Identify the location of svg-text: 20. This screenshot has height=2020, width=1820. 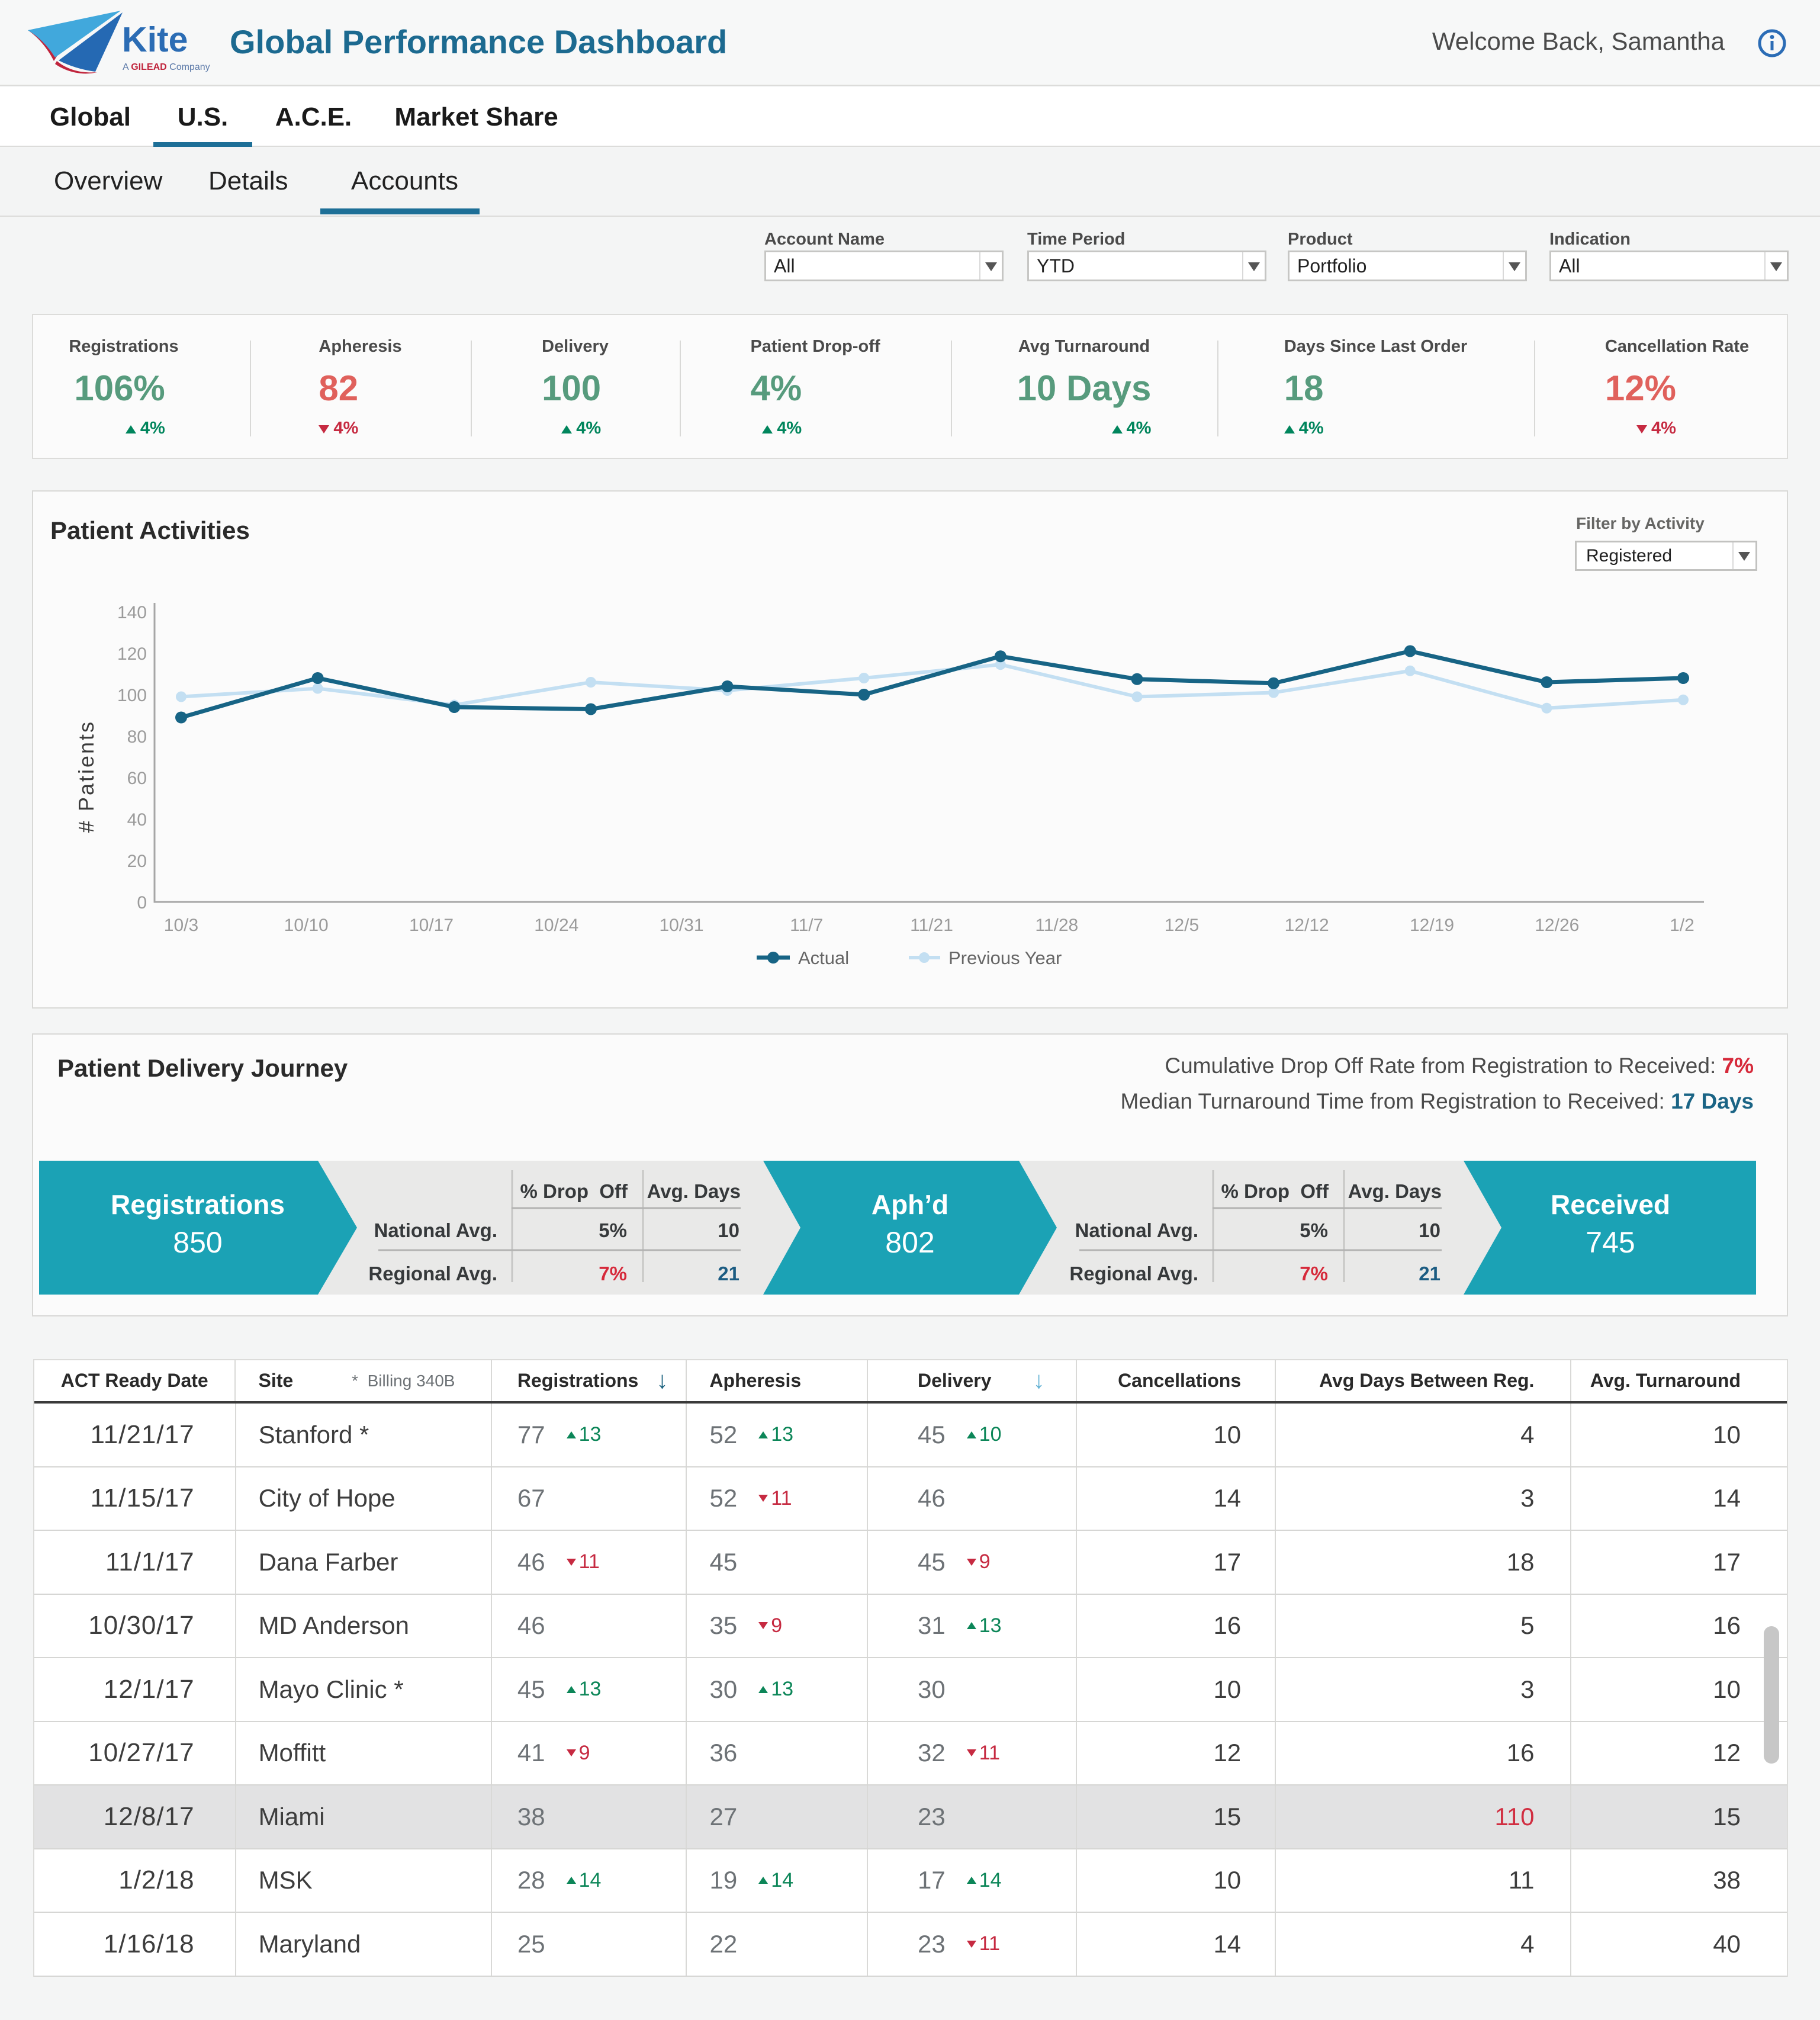
(137, 861).